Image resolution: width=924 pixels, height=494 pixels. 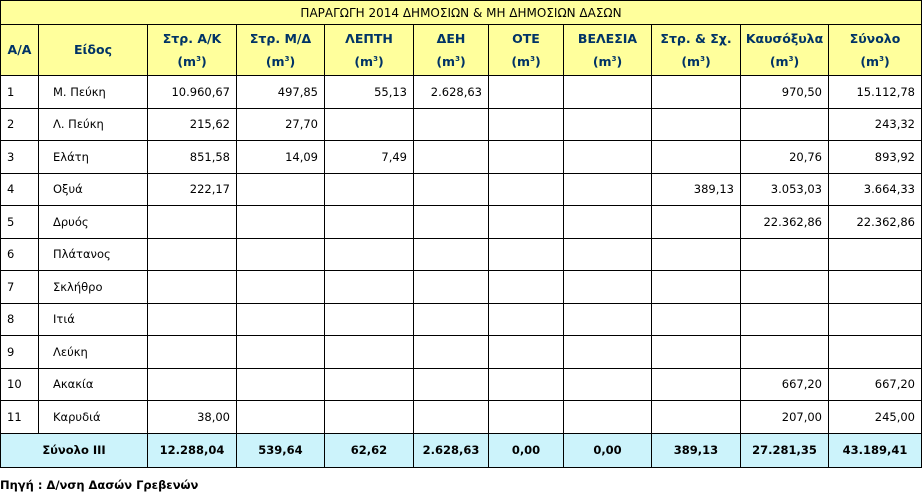 I want to click on value-cell: 10.960,67, so click(x=192, y=92).